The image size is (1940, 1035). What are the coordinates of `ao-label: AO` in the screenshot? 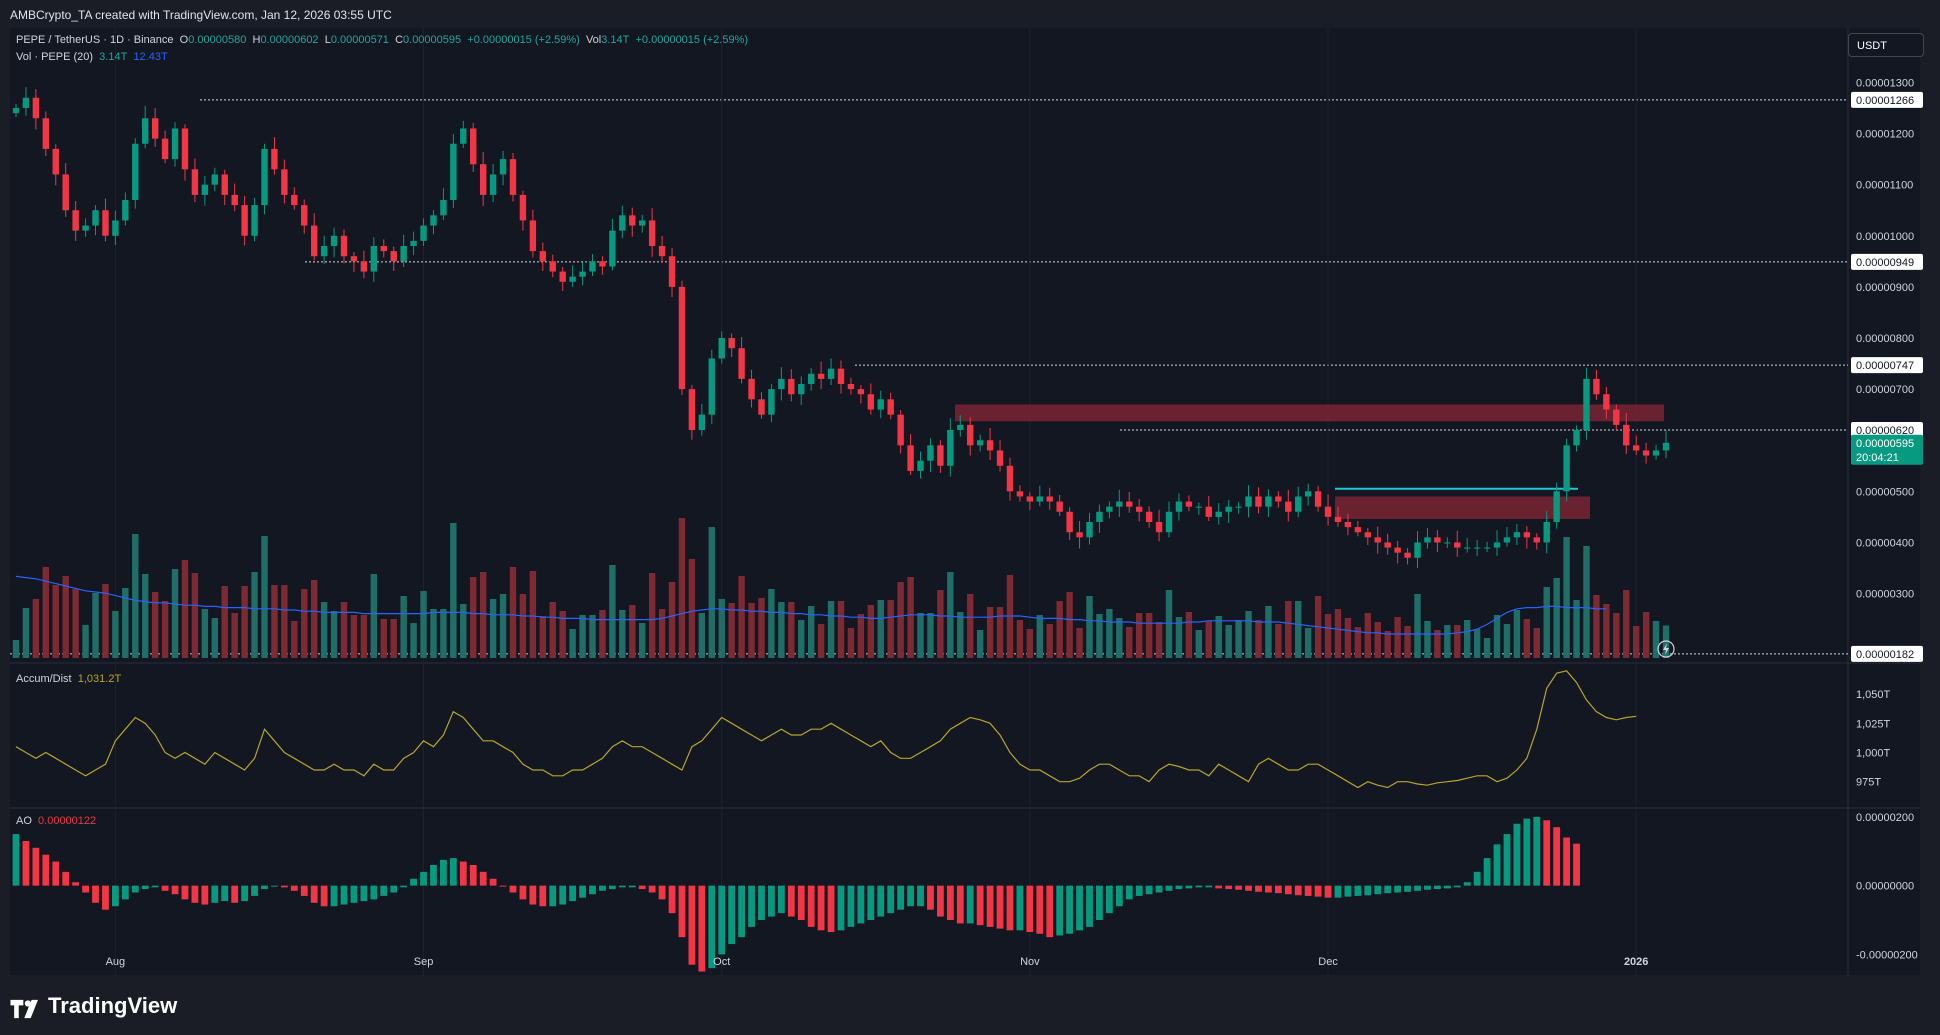 It's located at (24, 821).